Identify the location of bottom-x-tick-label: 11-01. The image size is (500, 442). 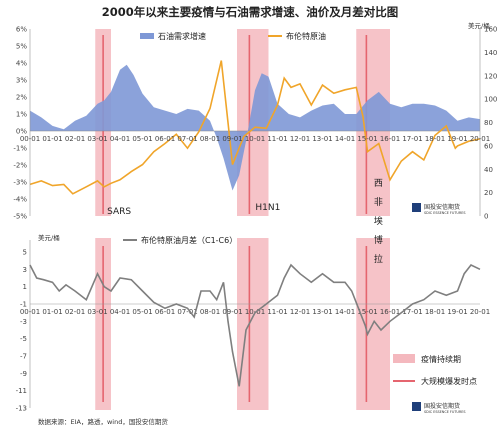
(277, 312).